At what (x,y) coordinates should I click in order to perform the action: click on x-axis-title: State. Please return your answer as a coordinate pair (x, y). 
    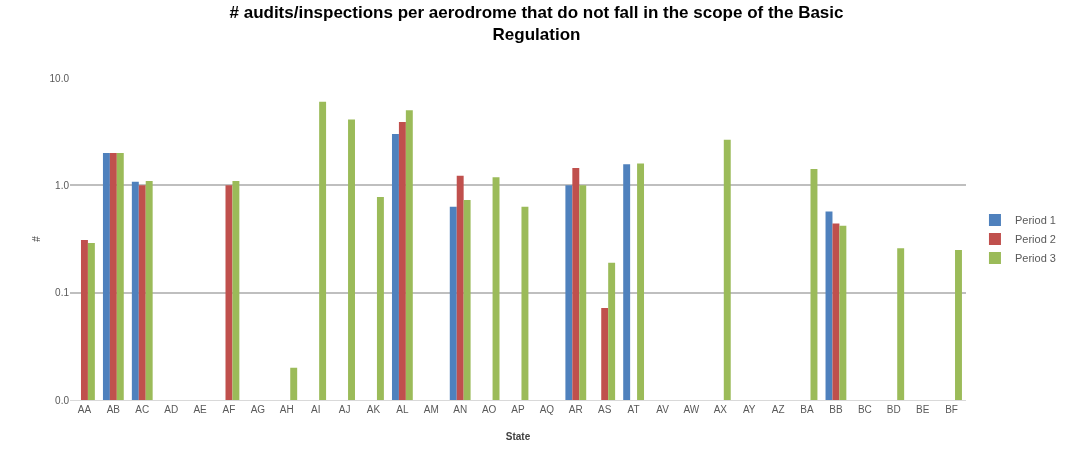
    Looking at the image, I should click on (518, 436).